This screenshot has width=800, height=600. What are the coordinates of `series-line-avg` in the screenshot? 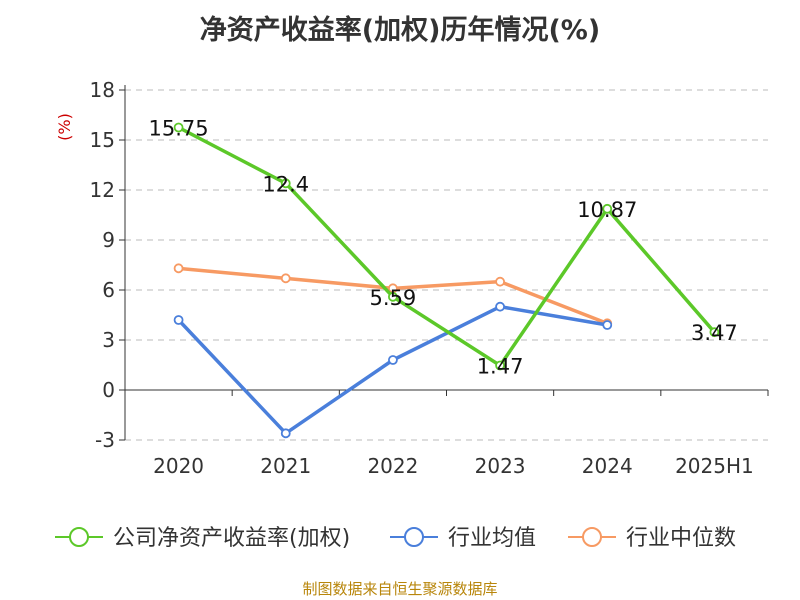 It's located at (392, 370).